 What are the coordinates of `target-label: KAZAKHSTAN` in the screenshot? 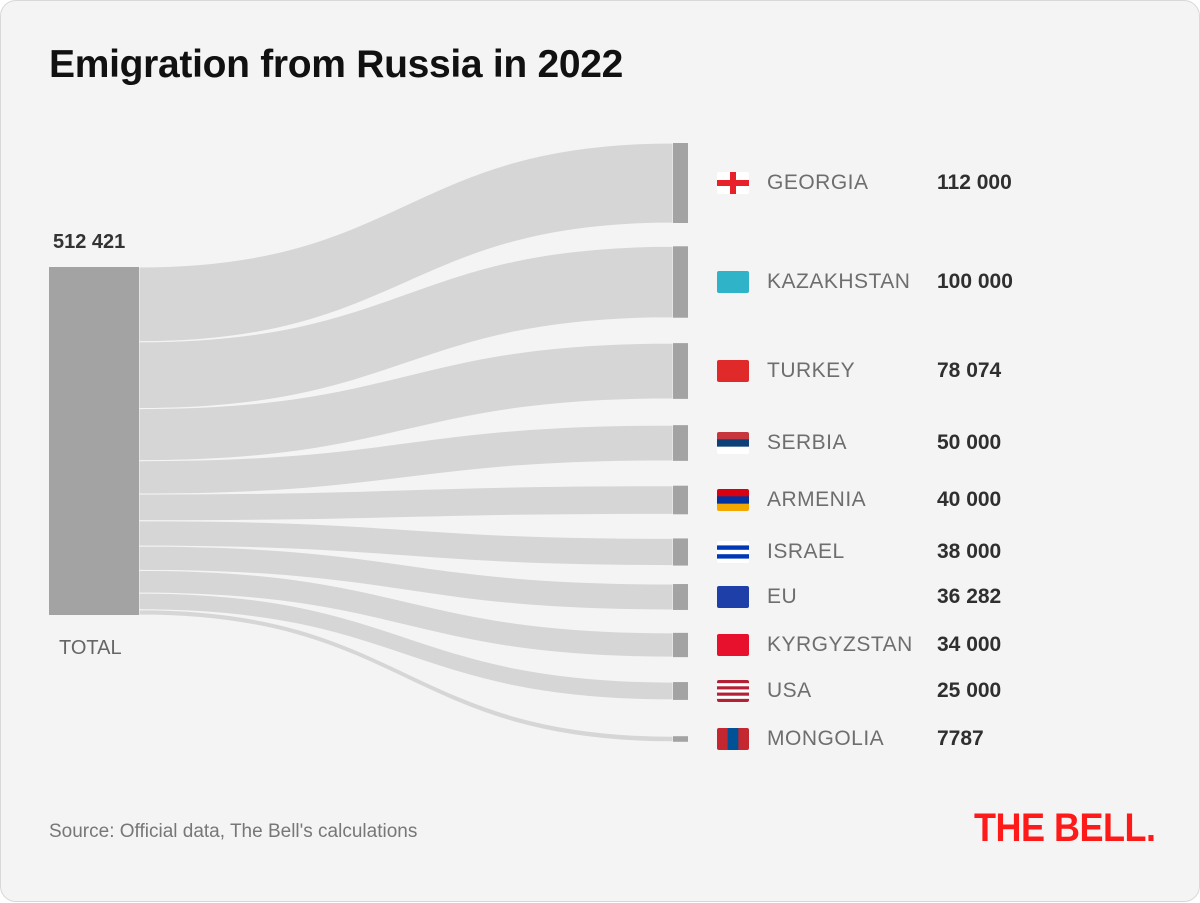 It's located at (839, 281).